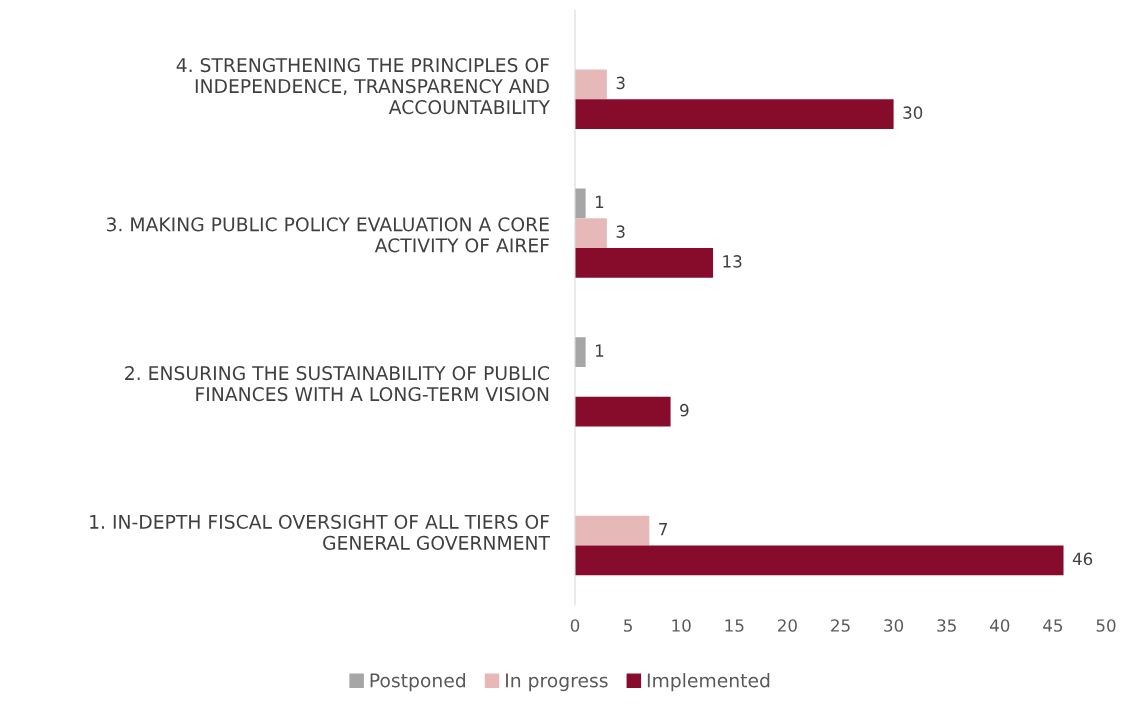  I want to click on data-label: 7, so click(663, 529).